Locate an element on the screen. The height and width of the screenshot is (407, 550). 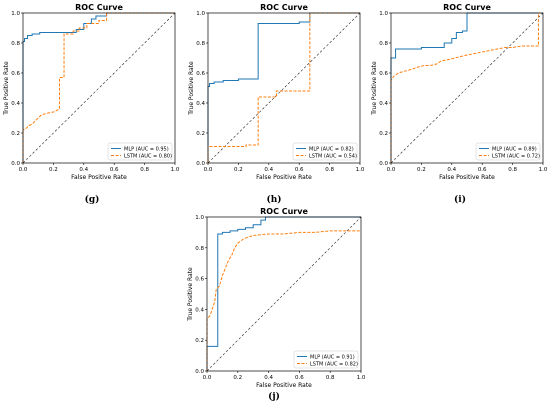
legend-label-lstm: LSTM (AUC = 0.72) is located at coordinates (516, 156).